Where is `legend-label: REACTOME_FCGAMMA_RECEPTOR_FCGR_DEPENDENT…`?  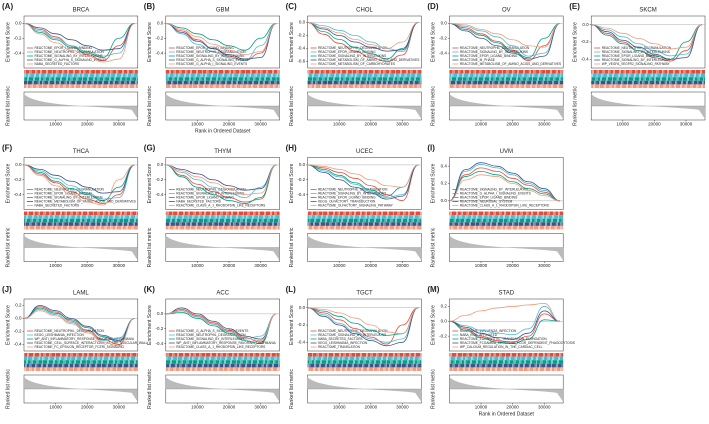 legend-label: REACTOME_FCGAMMA_RECEPTOR_FCGR_DEPENDENT… is located at coordinates (517, 343).